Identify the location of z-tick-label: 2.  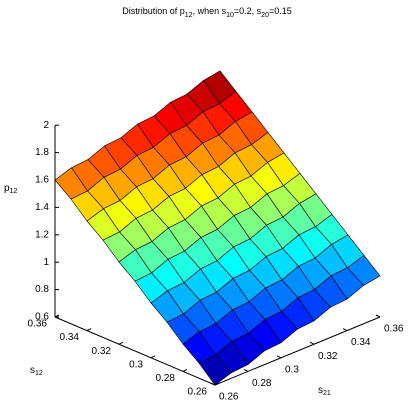
(46, 125).